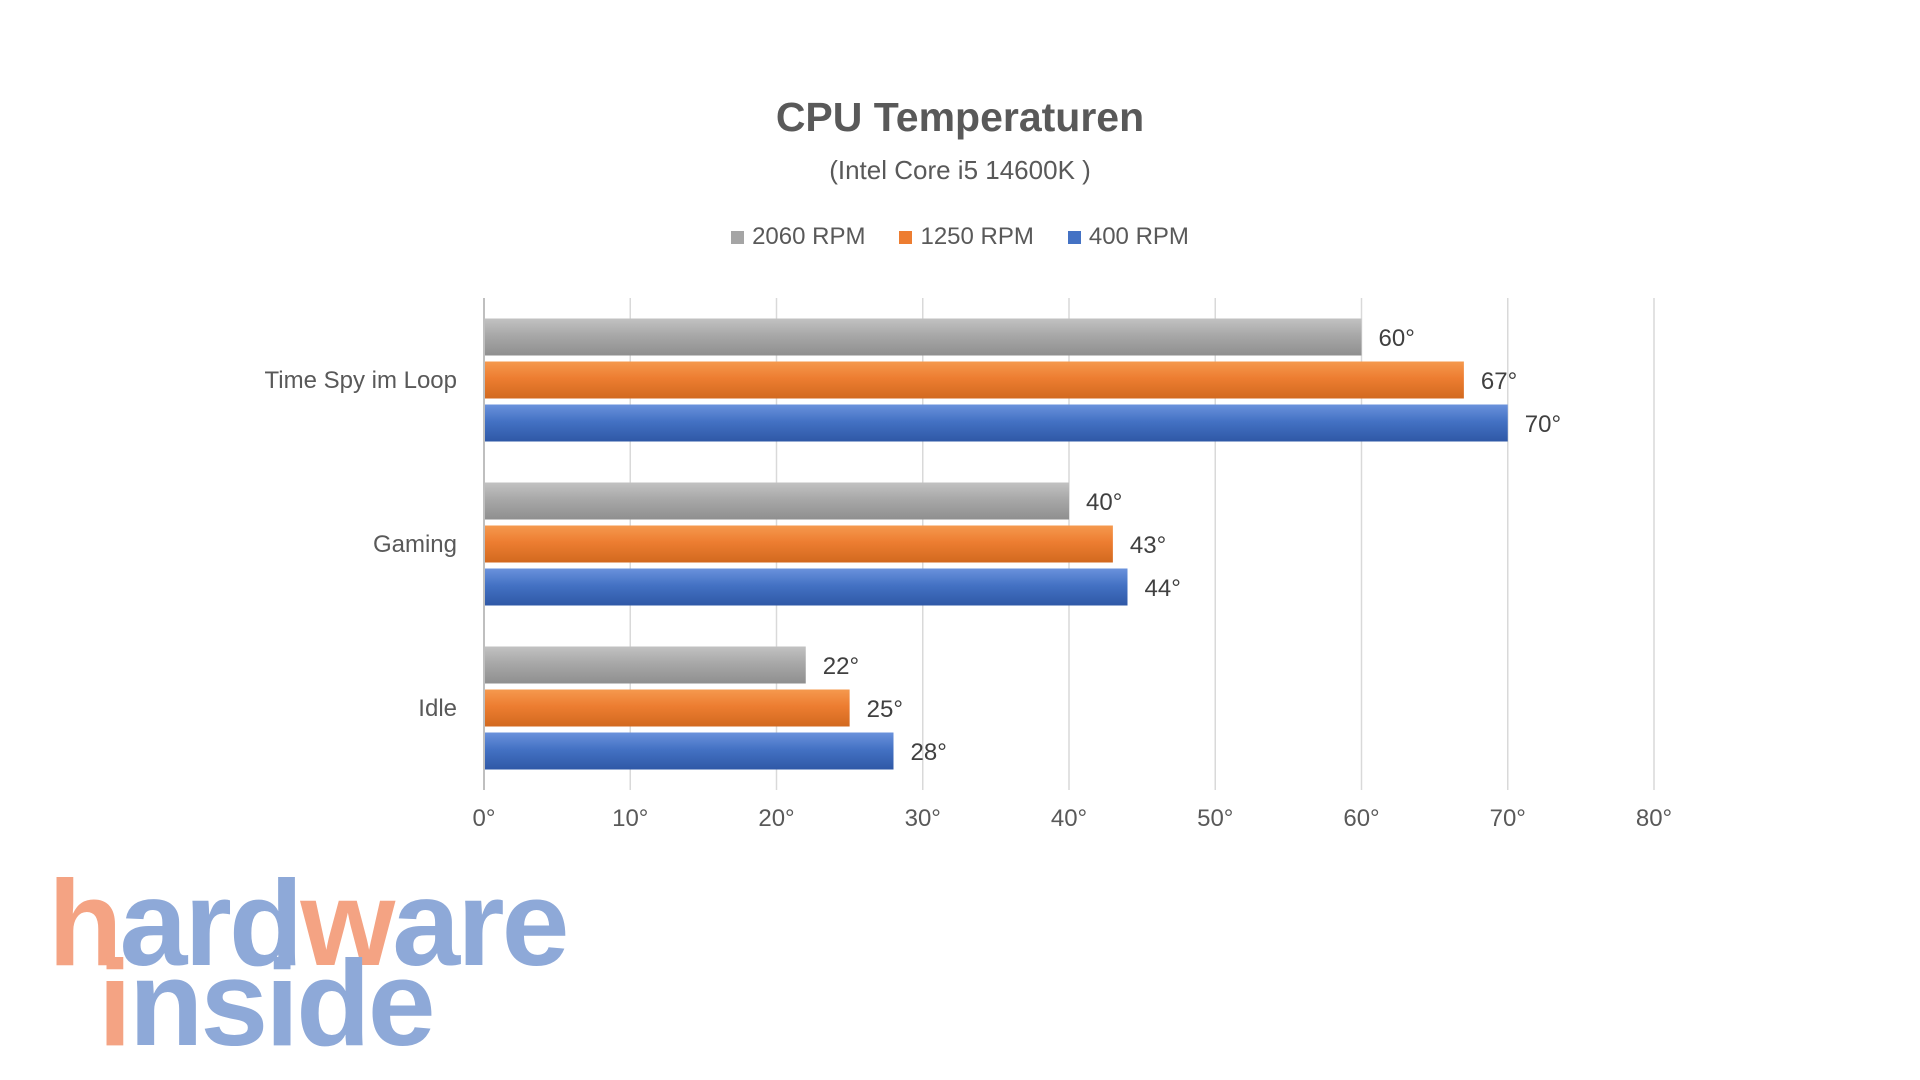 The height and width of the screenshot is (1080, 1920). What do you see at coordinates (1138, 236) in the screenshot?
I see `legend-label-400: 400 RPM` at bounding box center [1138, 236].